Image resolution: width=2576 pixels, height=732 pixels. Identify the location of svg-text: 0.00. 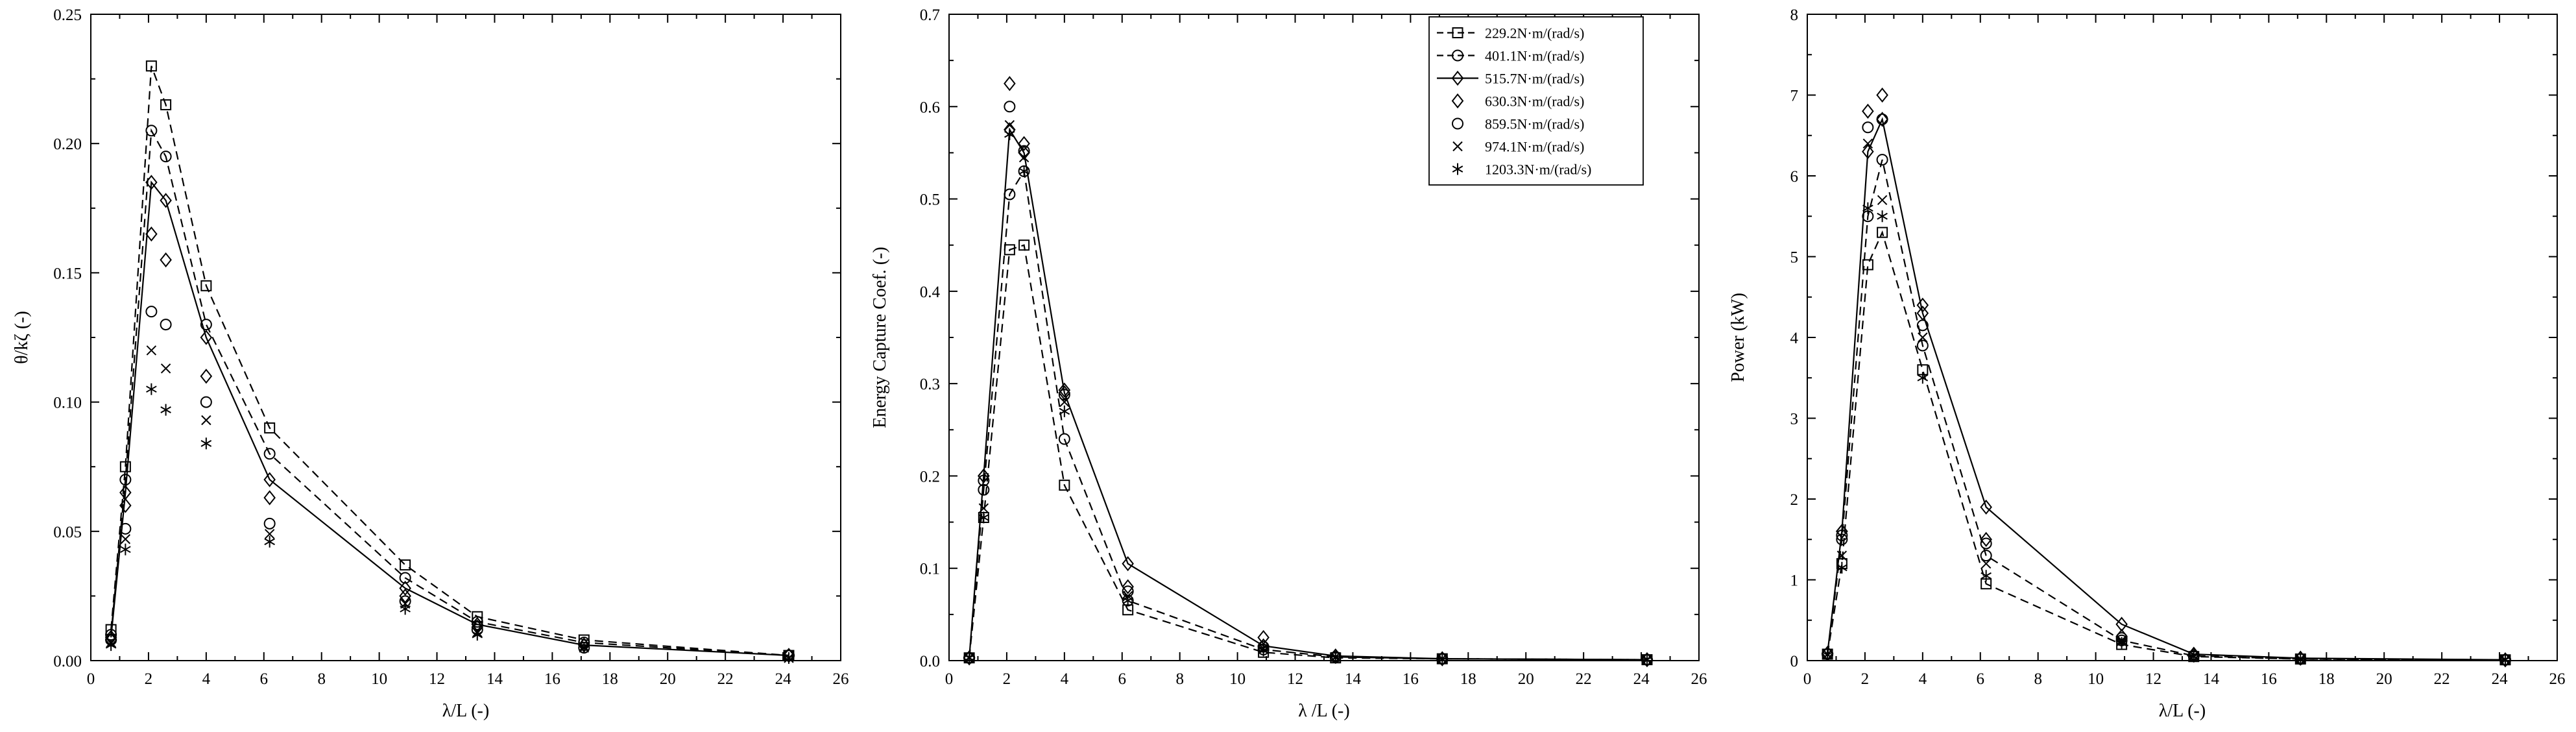
(67, 661).